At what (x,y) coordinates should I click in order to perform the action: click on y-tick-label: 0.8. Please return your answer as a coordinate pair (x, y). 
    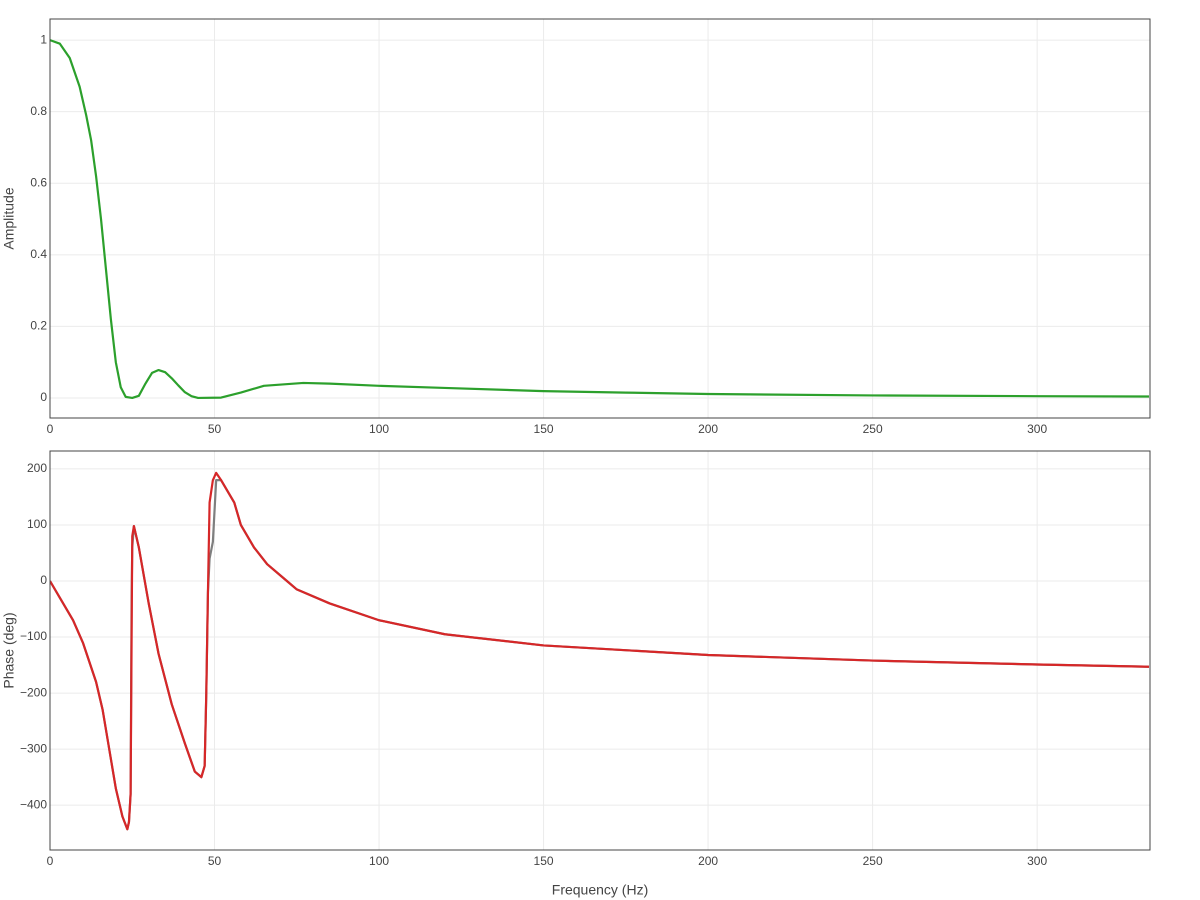
    Looking at the image, I should click on (38, 111).